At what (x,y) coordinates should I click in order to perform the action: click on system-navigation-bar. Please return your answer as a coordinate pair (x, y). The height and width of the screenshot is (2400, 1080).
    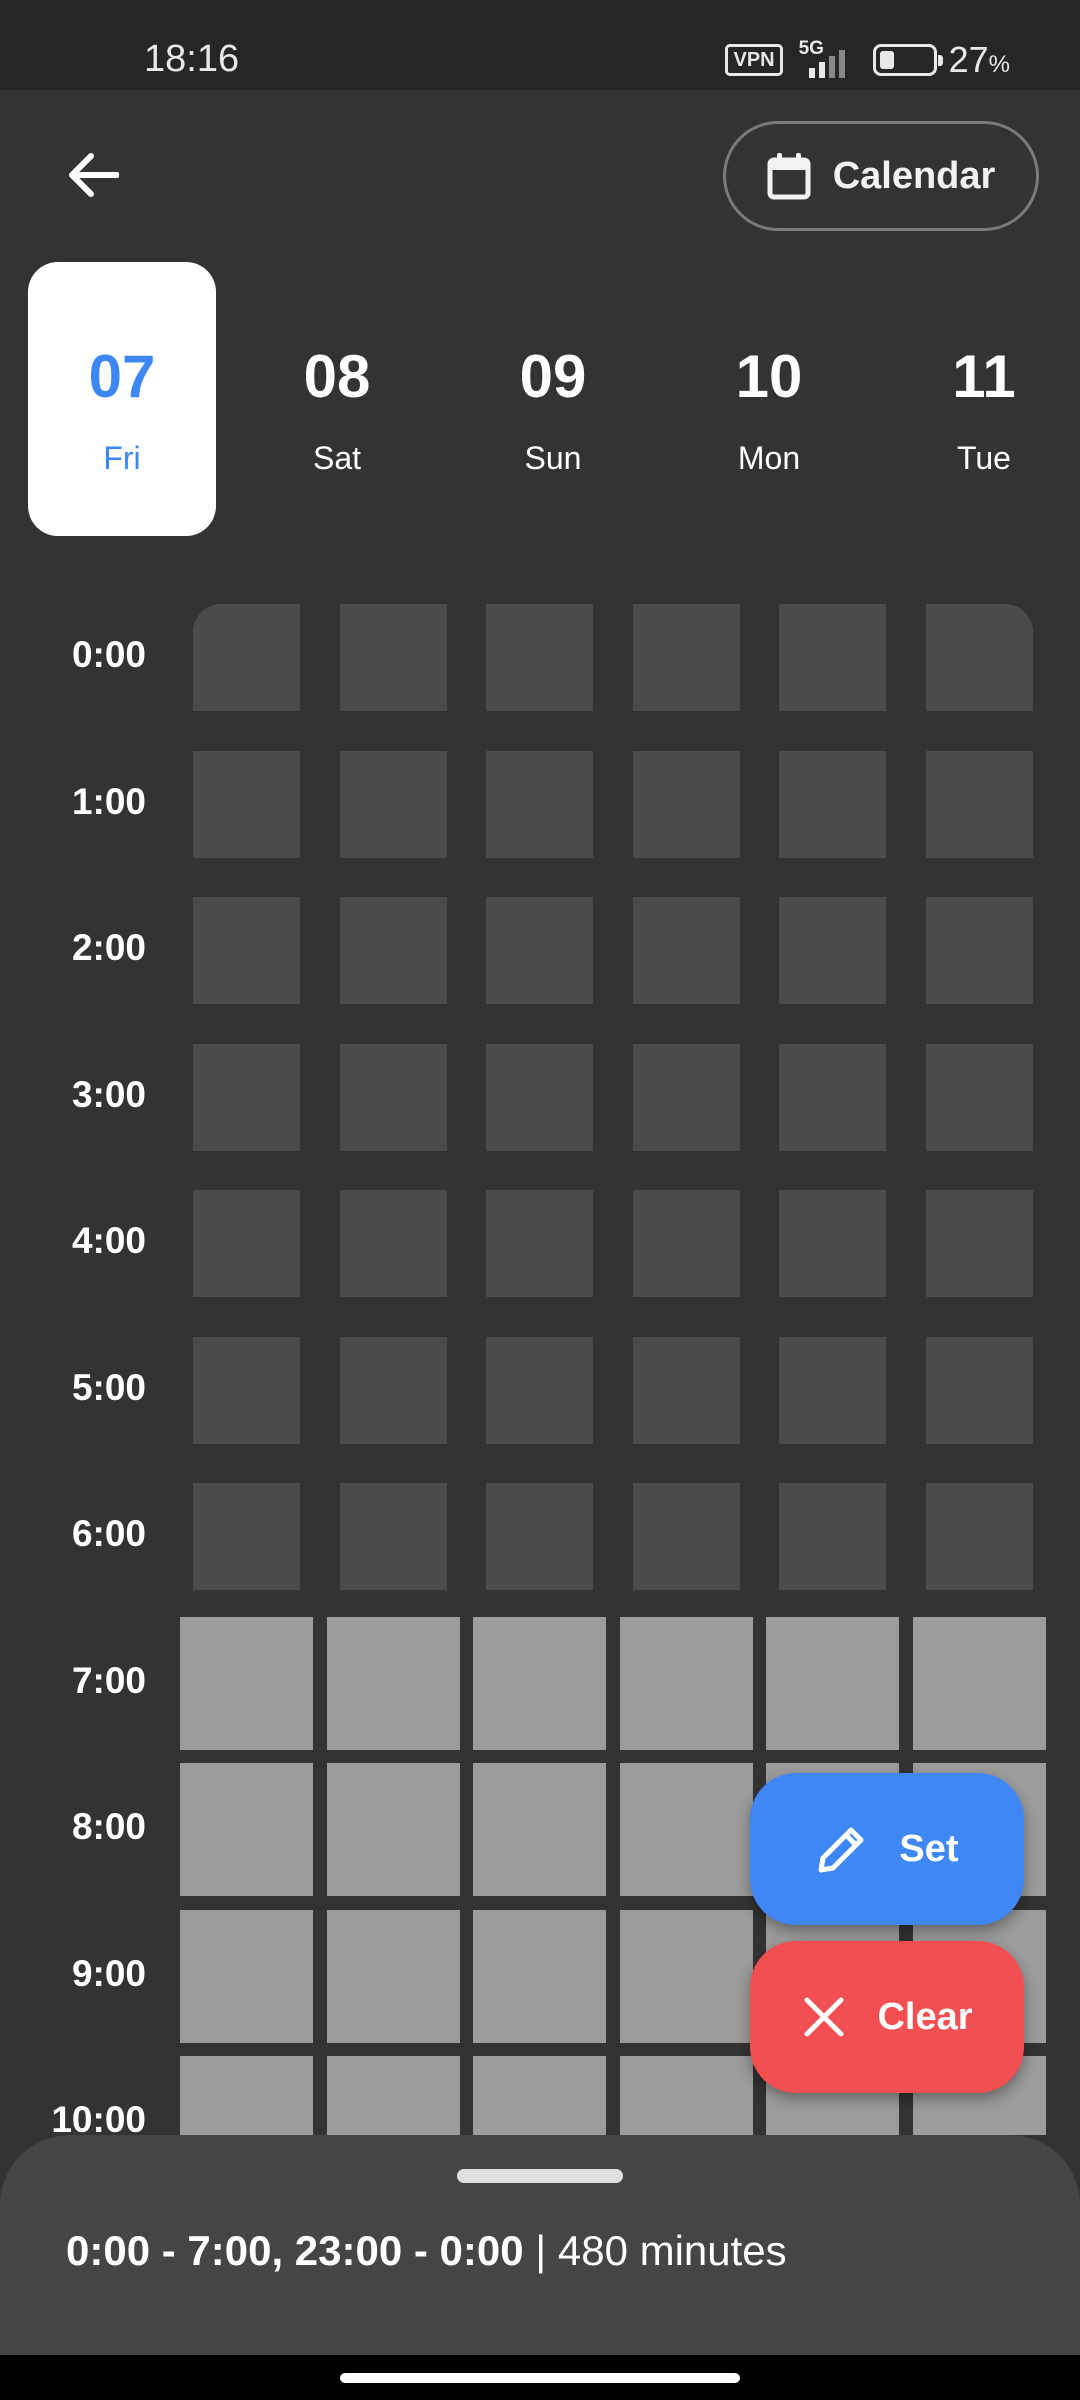
    Looking at the image, I should click on (540, 2377).